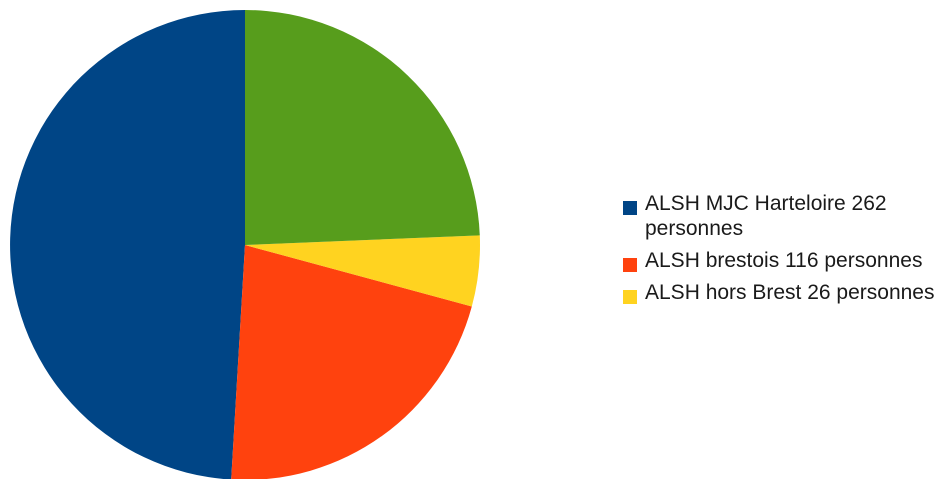 Image resolution: width=950 pixels, height=479 pixels. I want to click on legend-swatch-mjc-harteloire, so click(630, 208).